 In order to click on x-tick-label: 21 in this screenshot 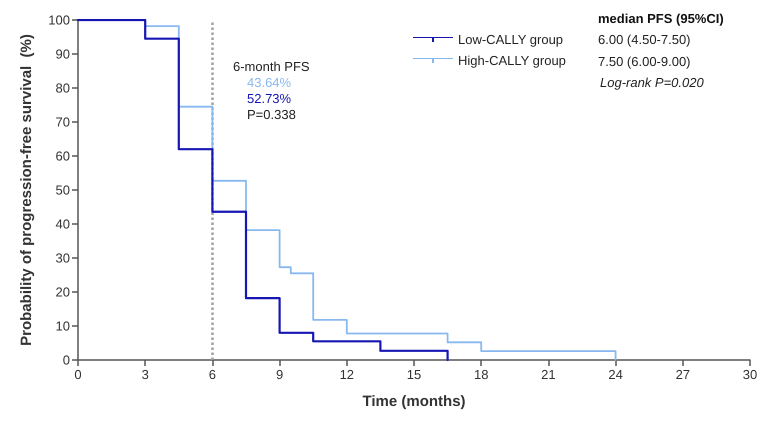, I will do `click(548, 374)`.